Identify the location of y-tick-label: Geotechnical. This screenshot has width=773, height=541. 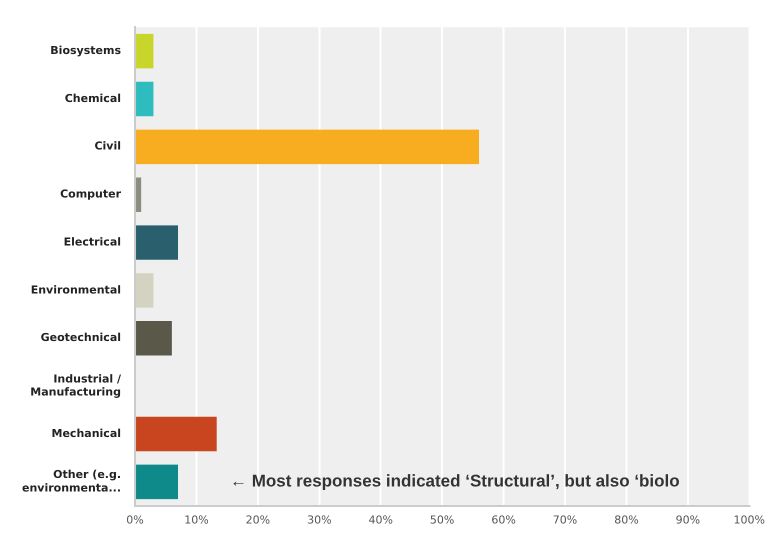
(81, 337).